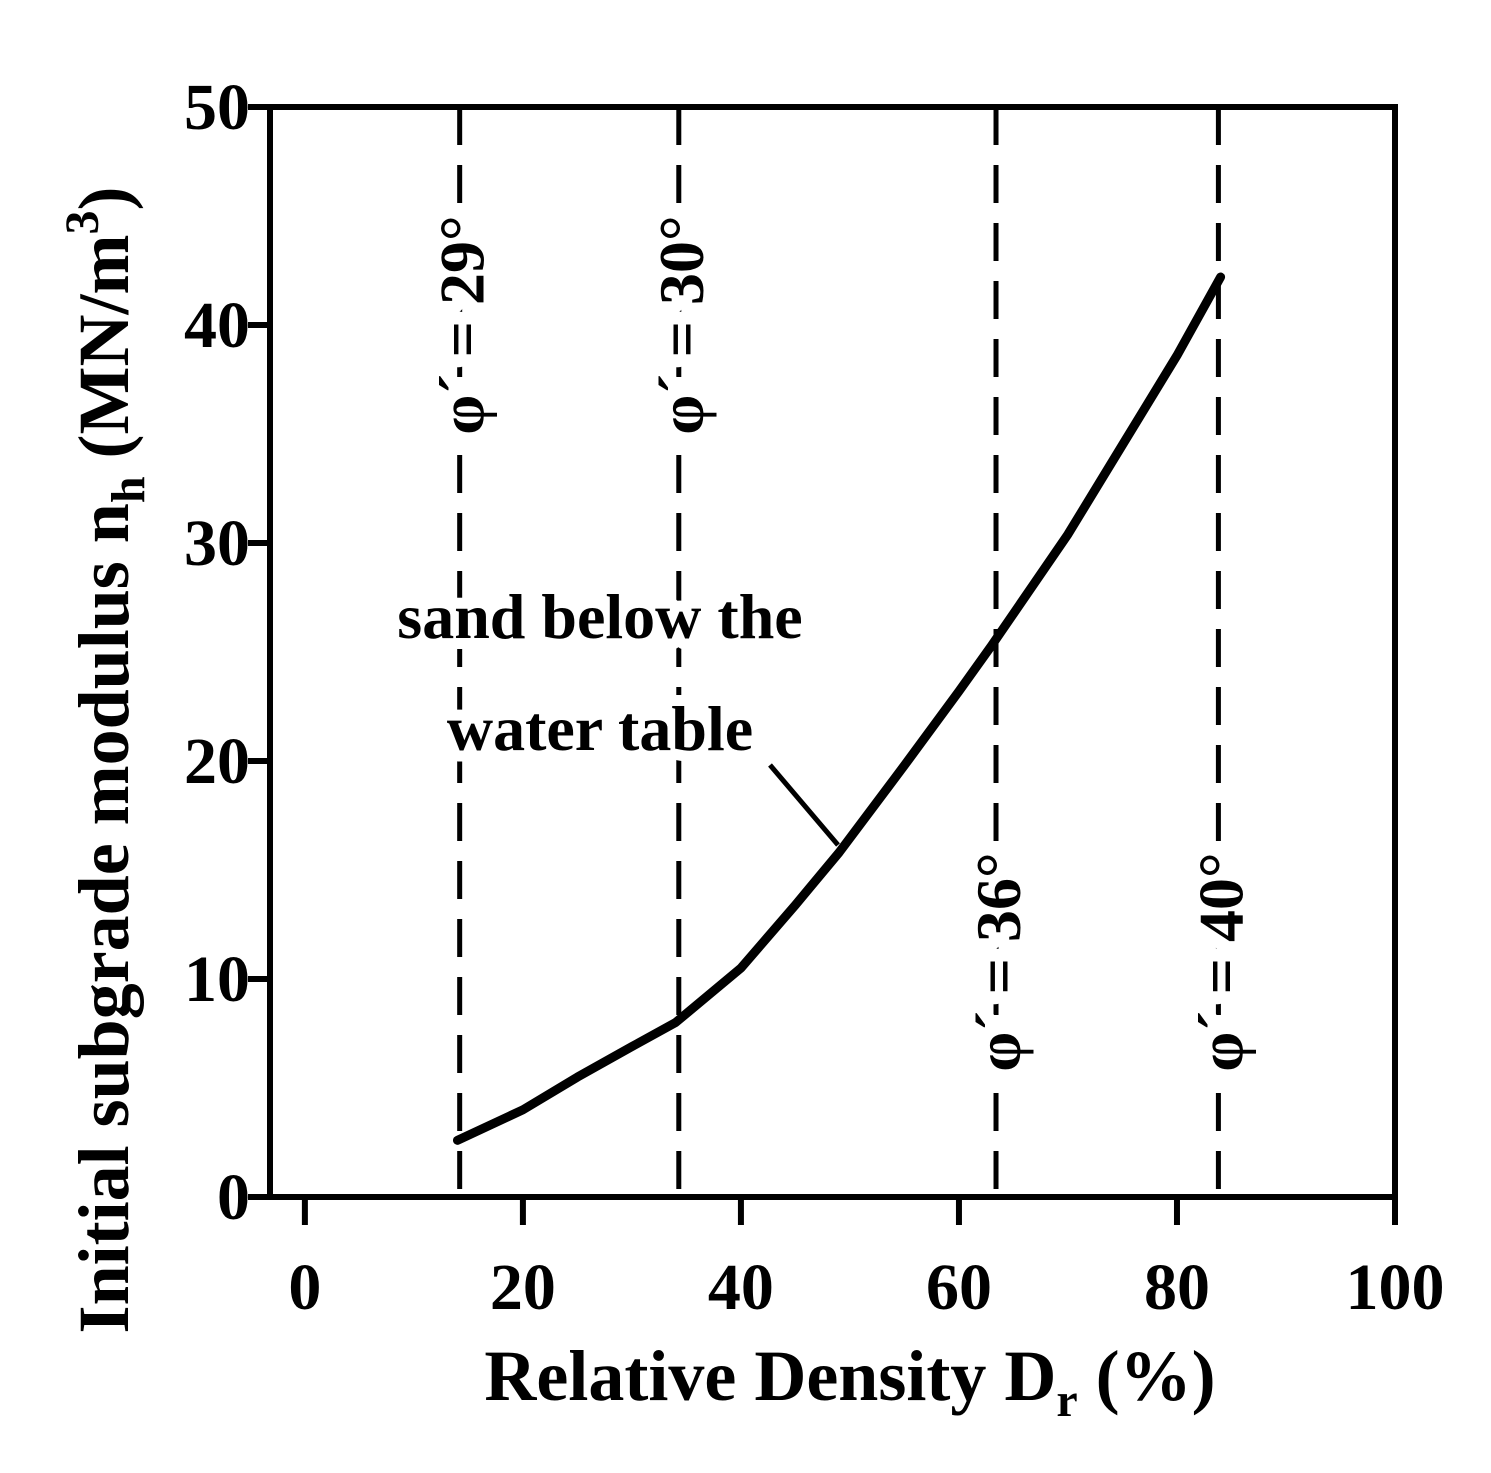 This screenshot has width=1491, height=1473. I want to click on annotation: sand below the, so click(599, 616).